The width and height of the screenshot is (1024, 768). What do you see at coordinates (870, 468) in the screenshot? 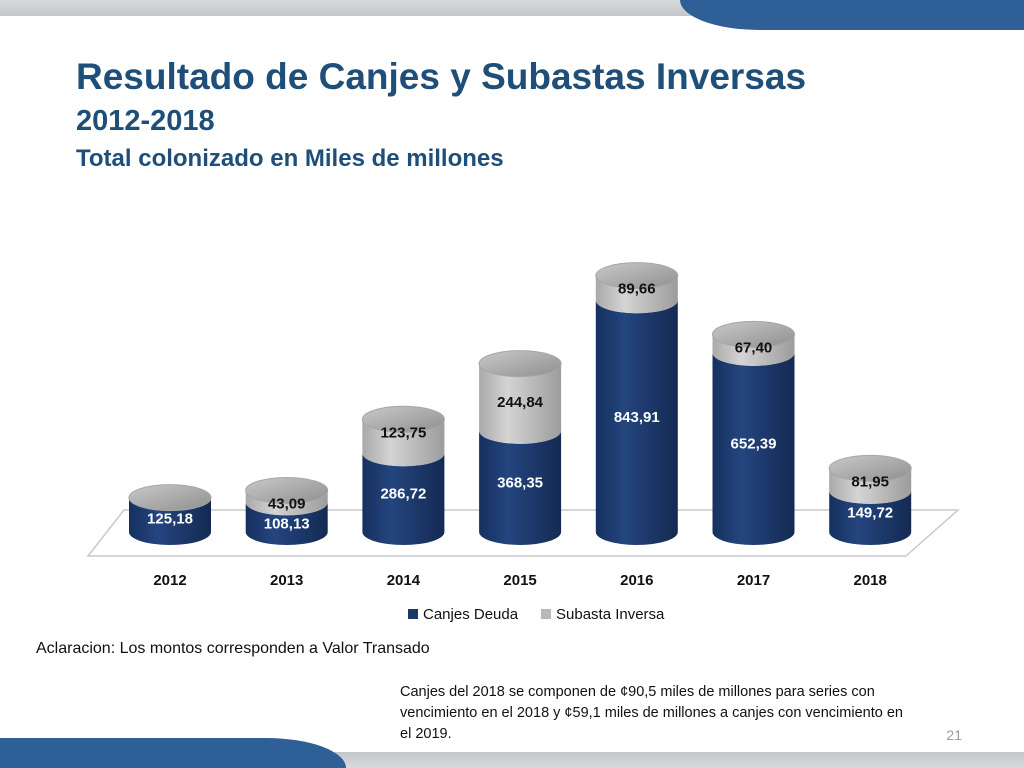
I see `bar-cap-2018` at bounding box center [870, 468].